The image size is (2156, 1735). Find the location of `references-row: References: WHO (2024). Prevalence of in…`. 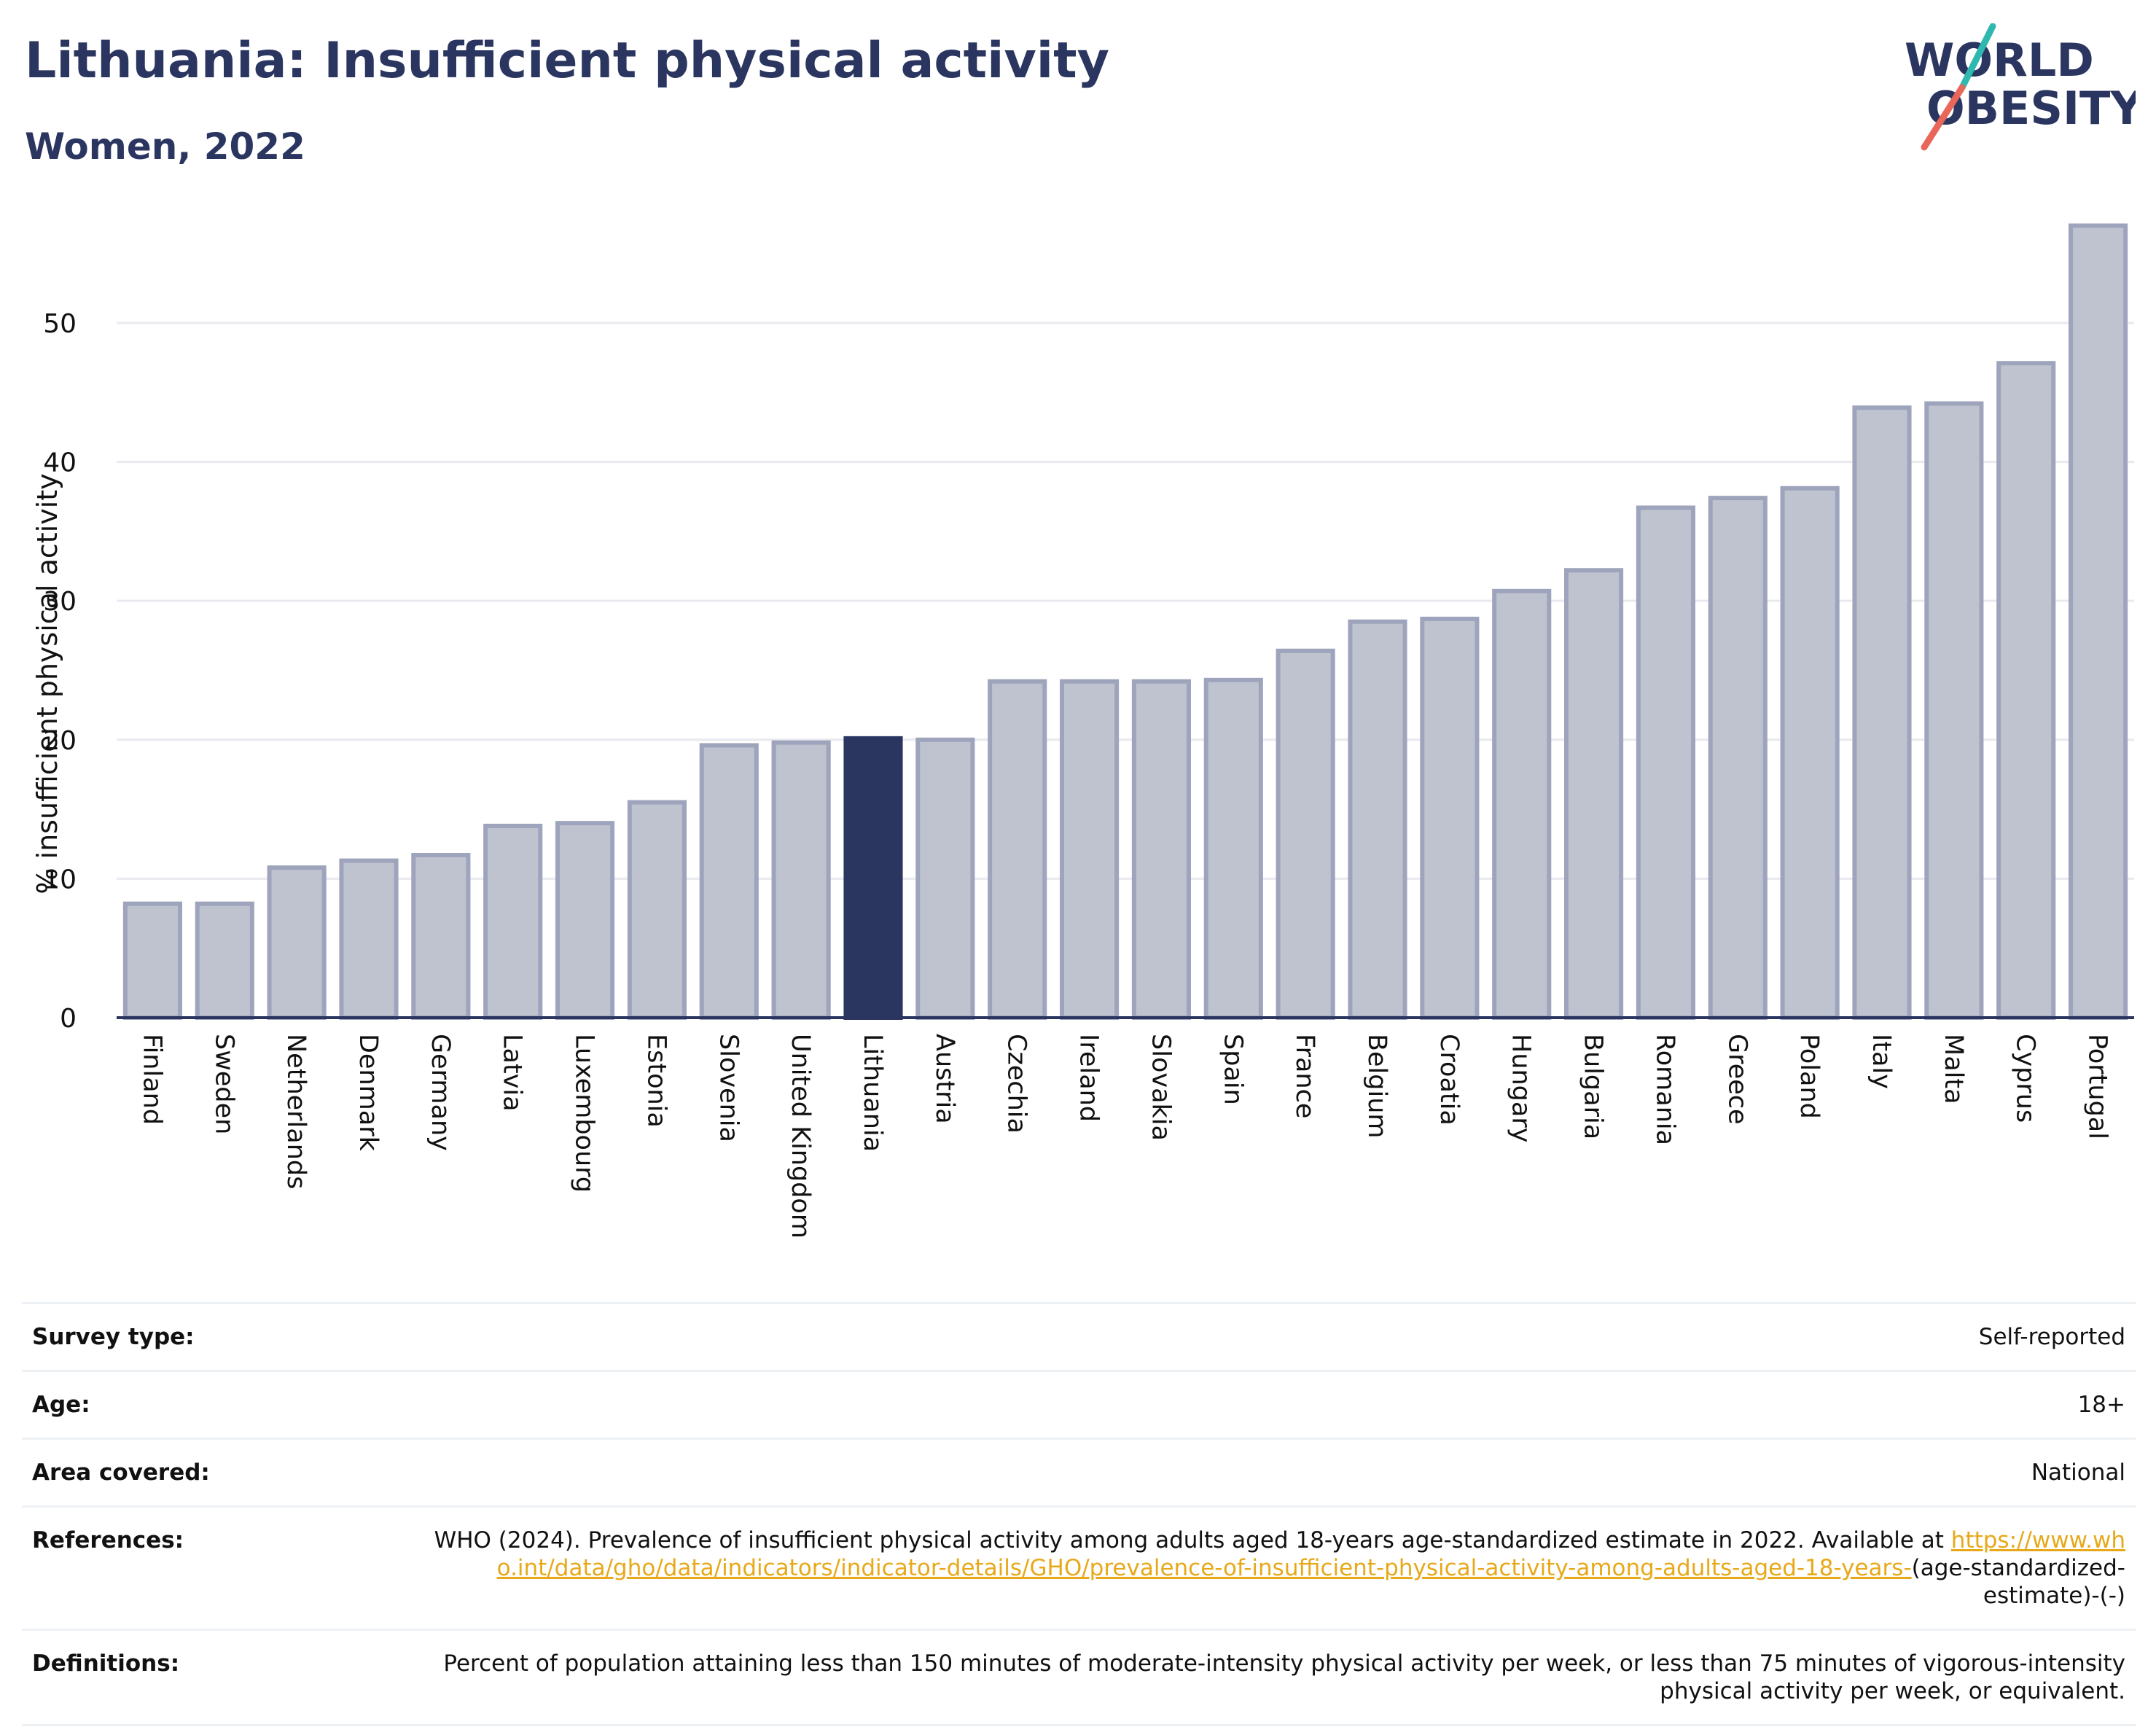

references-row: References: WHO (2024). Prevalence of in… is located at coordinates (1079, 1568).